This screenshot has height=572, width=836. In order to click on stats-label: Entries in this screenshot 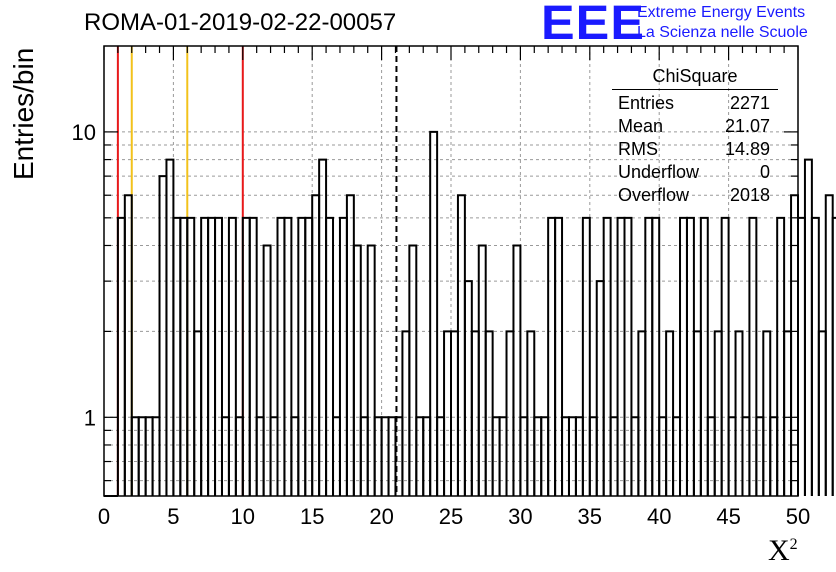, I will do `click(646, 103)`.